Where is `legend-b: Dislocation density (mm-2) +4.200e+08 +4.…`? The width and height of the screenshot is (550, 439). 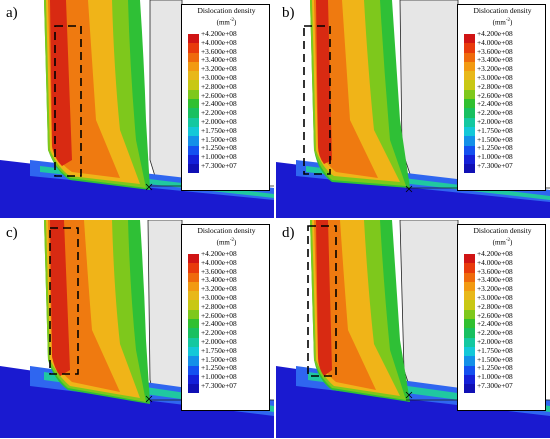
legend-b: Dislocation density (mm-2) +4.200e+08 +4.… is located at coordinates (501, 97).